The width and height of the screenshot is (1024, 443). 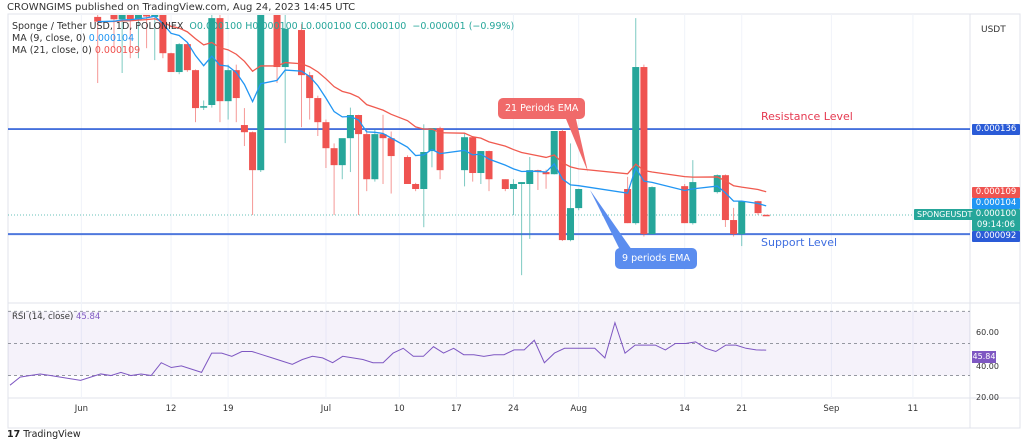 I want to click on rsi-tick-60: 60.00, so click(x=987, y=332).